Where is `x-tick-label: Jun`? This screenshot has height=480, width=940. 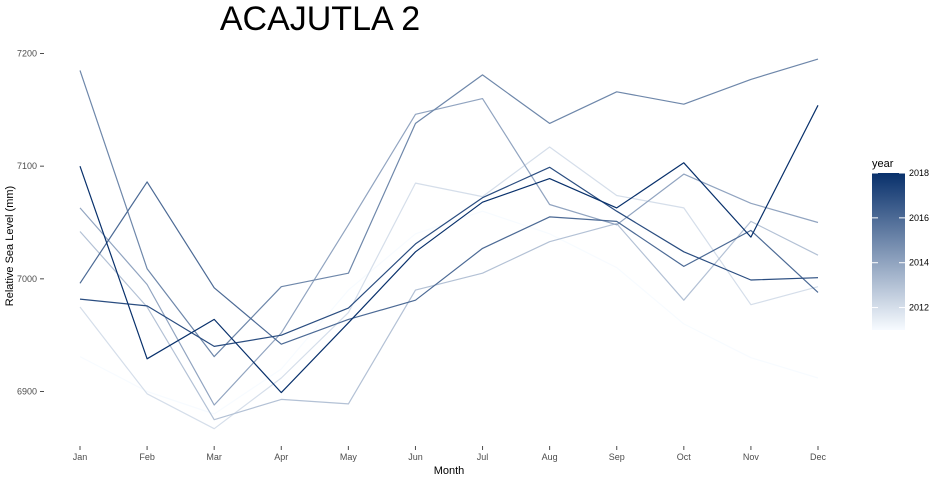 x-tick-label: Jun is located at coordinates (415, 457).